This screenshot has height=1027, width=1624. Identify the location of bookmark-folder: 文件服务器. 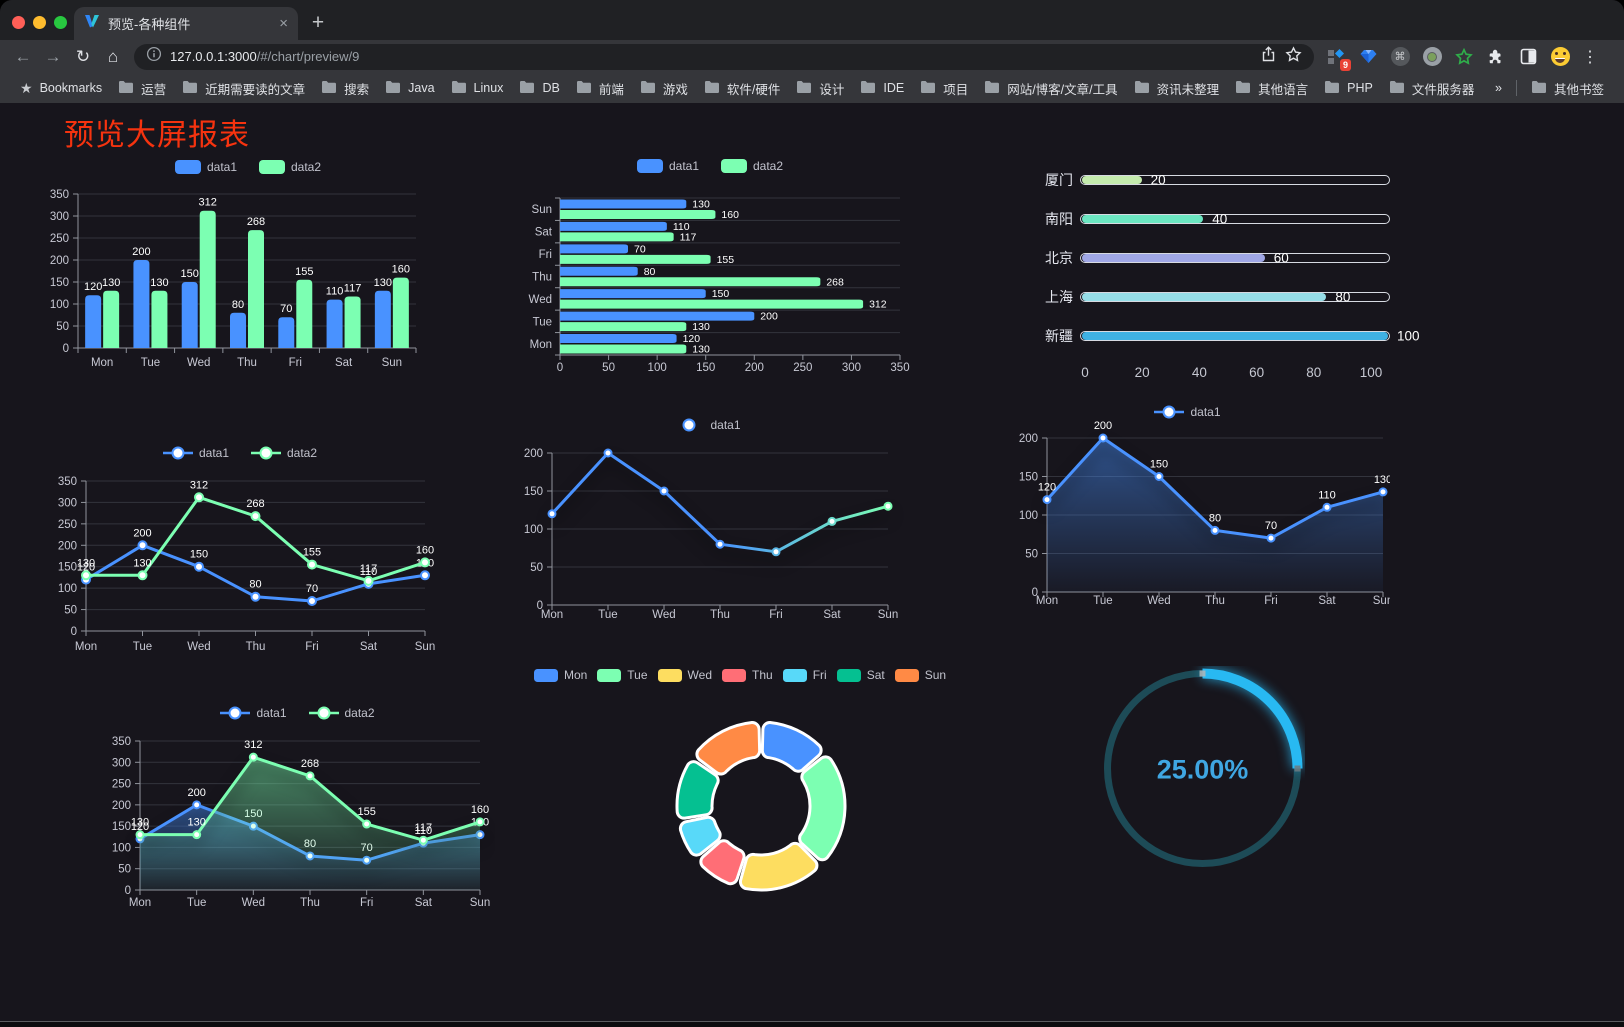
(1432, 88).